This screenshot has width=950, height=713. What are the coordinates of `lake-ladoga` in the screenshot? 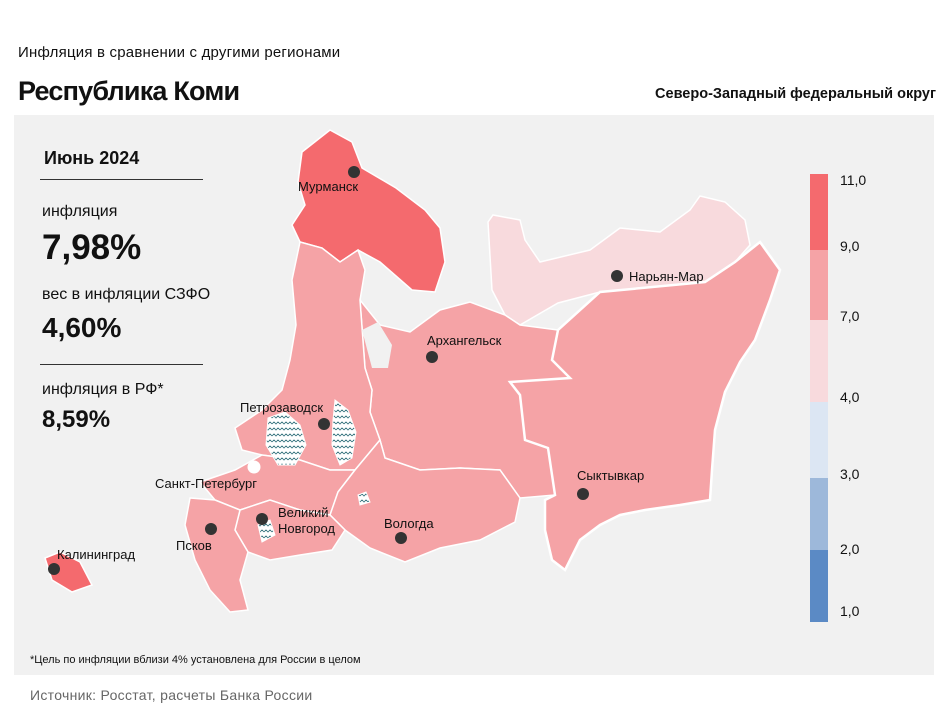 It's located at (286, 438).